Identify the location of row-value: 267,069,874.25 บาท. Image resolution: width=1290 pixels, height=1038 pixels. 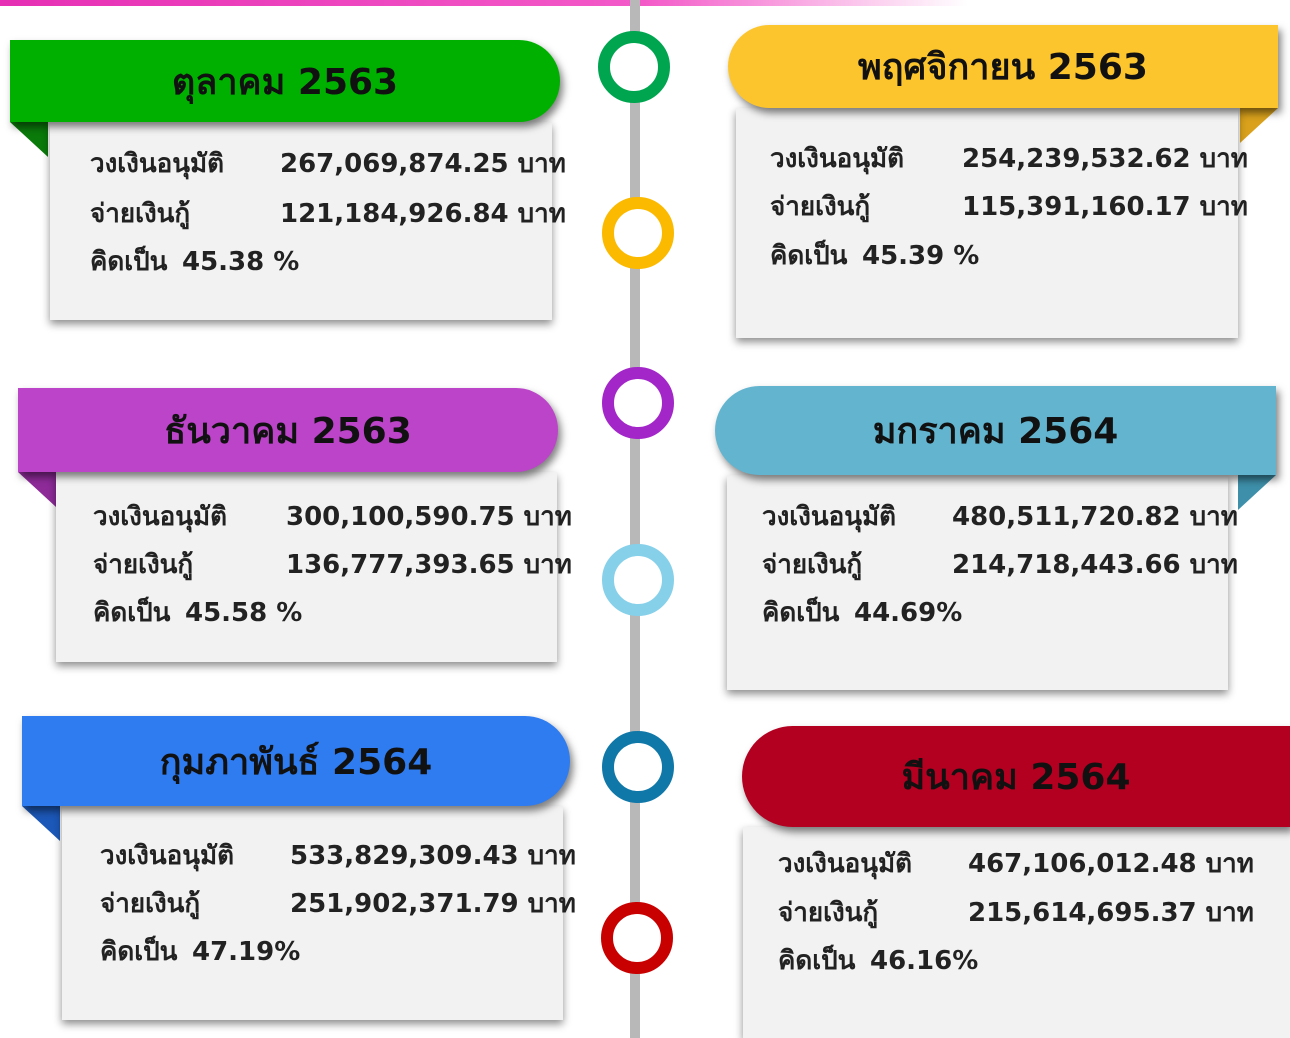
(423, 164).